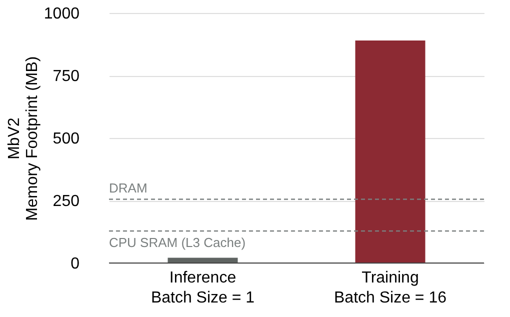 This screenshot has height=317, width=510. What do you see at coordinates (128, 188) in the screenshot?
I see `ref-line-label: DRAM` at bounding box center [128, 188].